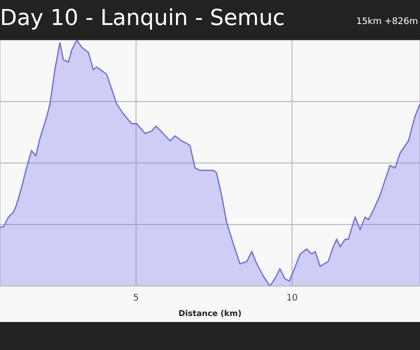 The image size is (420, 350). I want to click on x-tick-label: 10, so click(292, 298).